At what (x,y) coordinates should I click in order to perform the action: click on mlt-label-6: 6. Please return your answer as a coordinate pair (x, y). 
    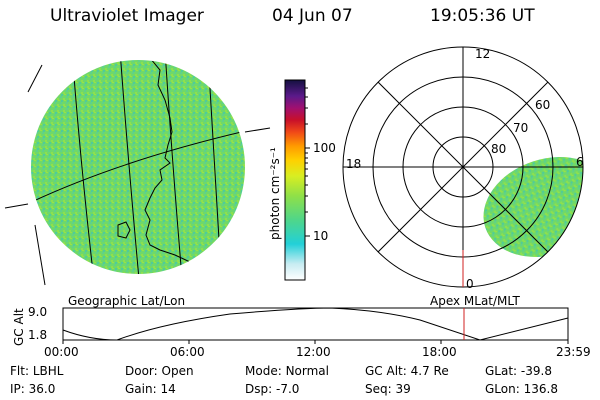
    Looking at the image, I should click on (580, 162).